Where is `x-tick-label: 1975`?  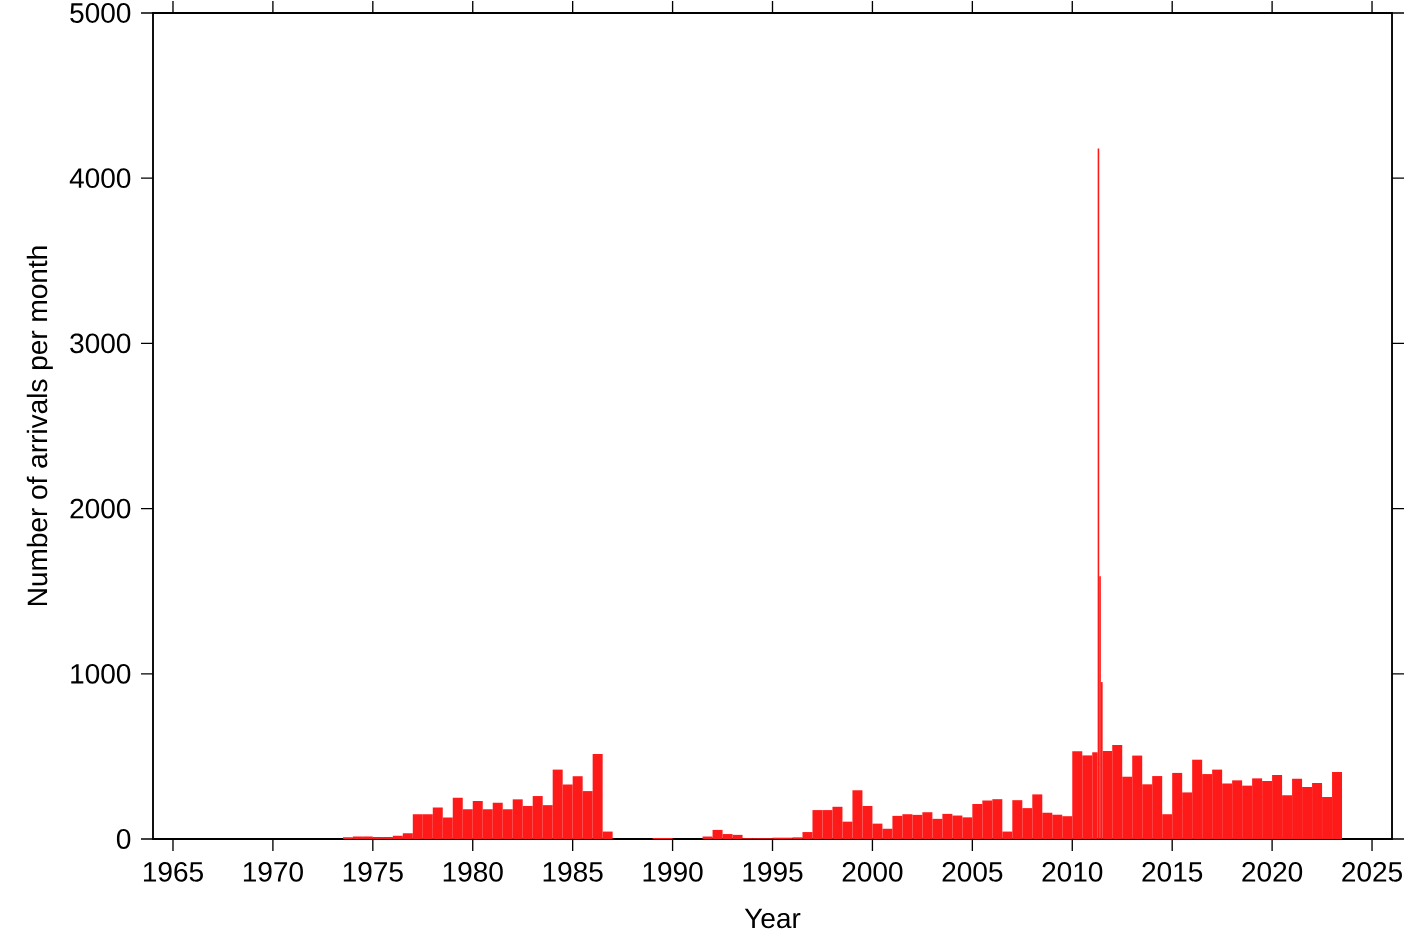 x-tick-label: 1975 is located at coordinates (373, 871).